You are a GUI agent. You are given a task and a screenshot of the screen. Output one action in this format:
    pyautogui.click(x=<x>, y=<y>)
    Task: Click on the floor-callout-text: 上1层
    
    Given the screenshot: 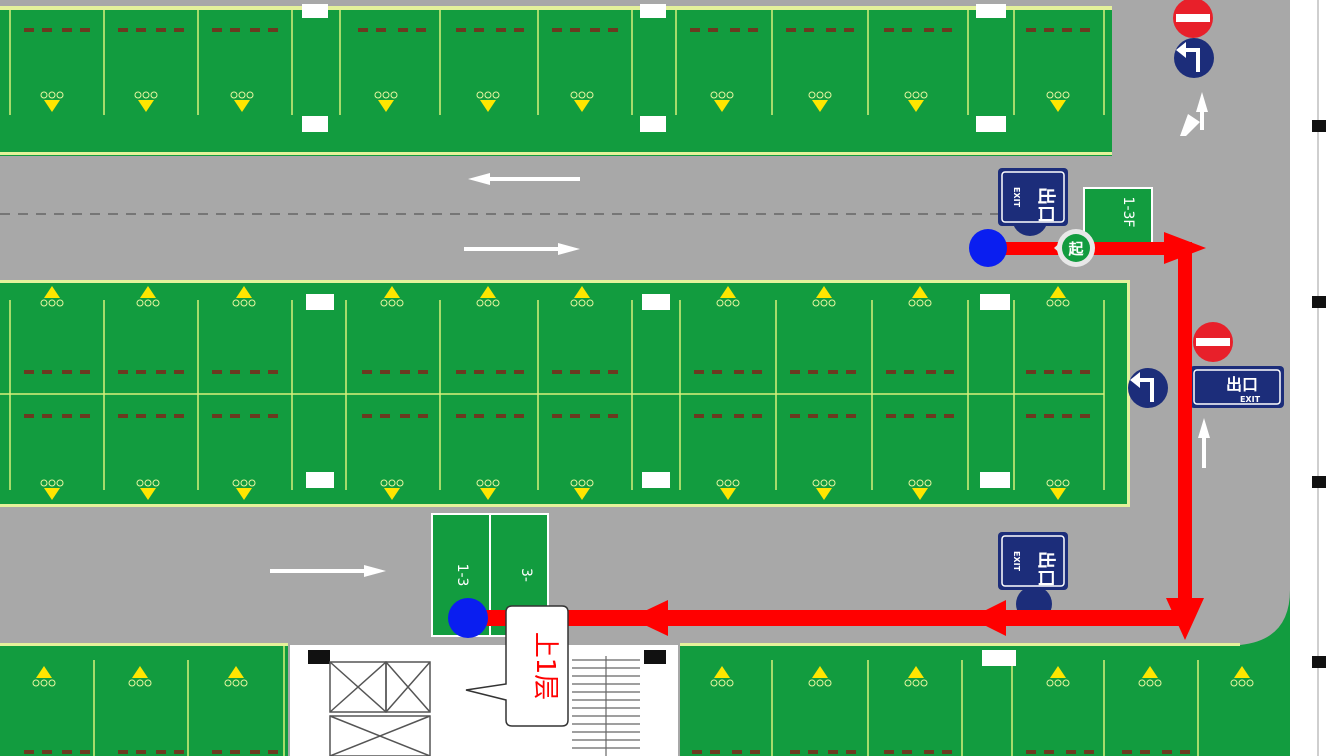 What is the action you would take?
    pyautogui.click(x=545, y=666)
    